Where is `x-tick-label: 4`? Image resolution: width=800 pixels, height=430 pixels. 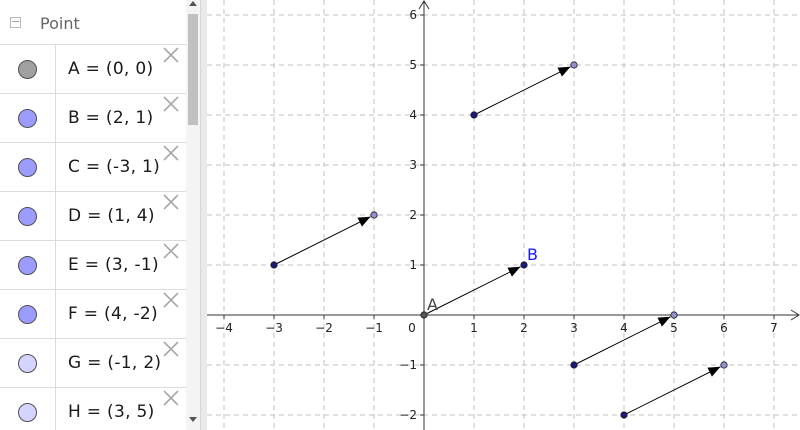
x-tick-label: 4 is located at coordinates (624, 328).